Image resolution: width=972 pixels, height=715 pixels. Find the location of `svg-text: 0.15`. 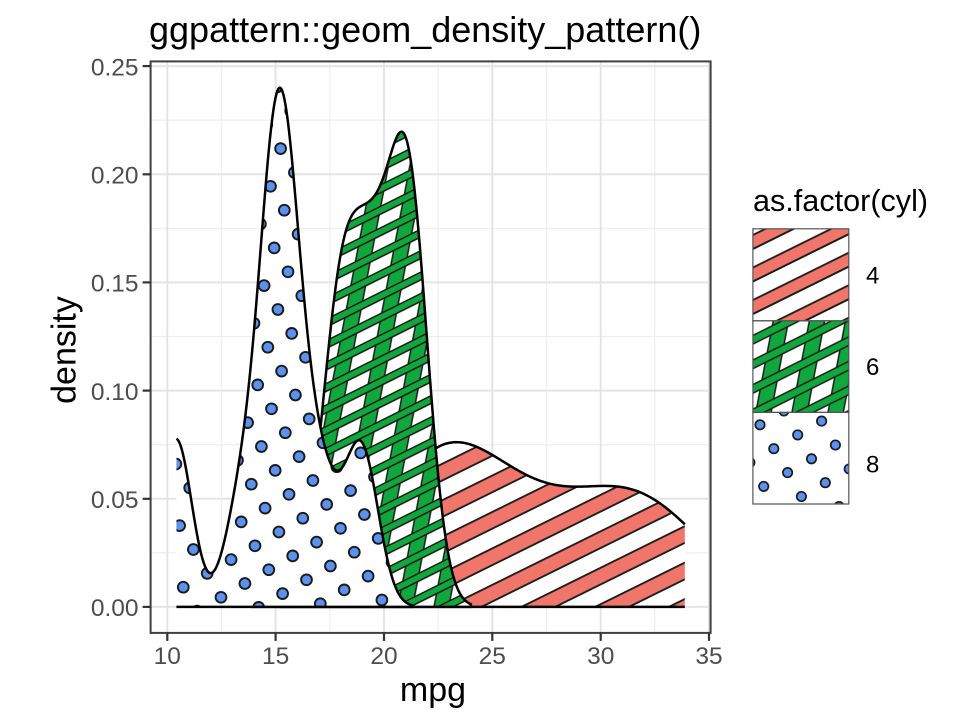

svg-text: 0.15 is located at coordinates (115, 284).